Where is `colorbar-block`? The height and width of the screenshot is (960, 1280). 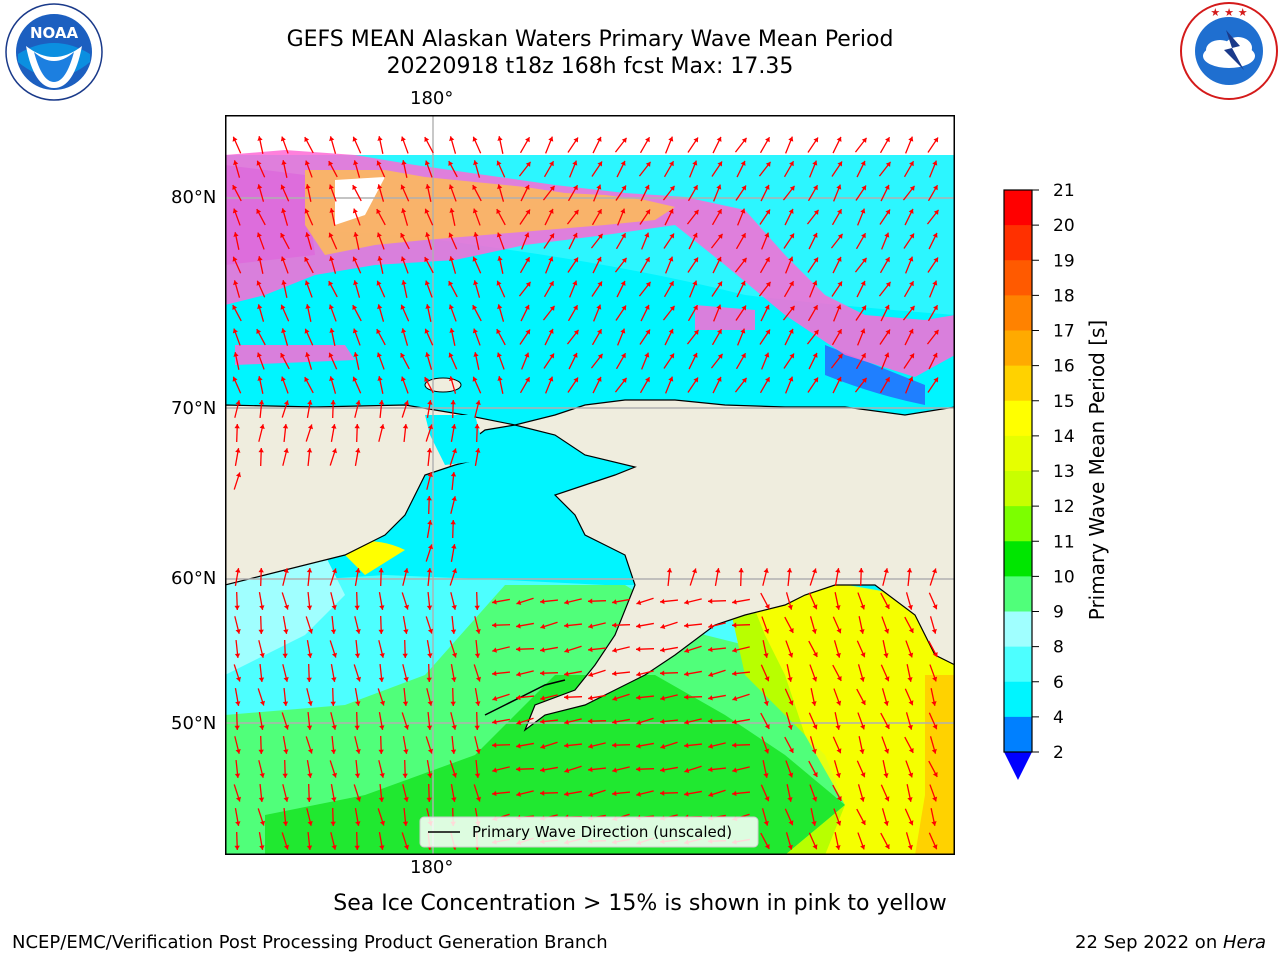 colorbar-block is located at coordinates (1018, 699).